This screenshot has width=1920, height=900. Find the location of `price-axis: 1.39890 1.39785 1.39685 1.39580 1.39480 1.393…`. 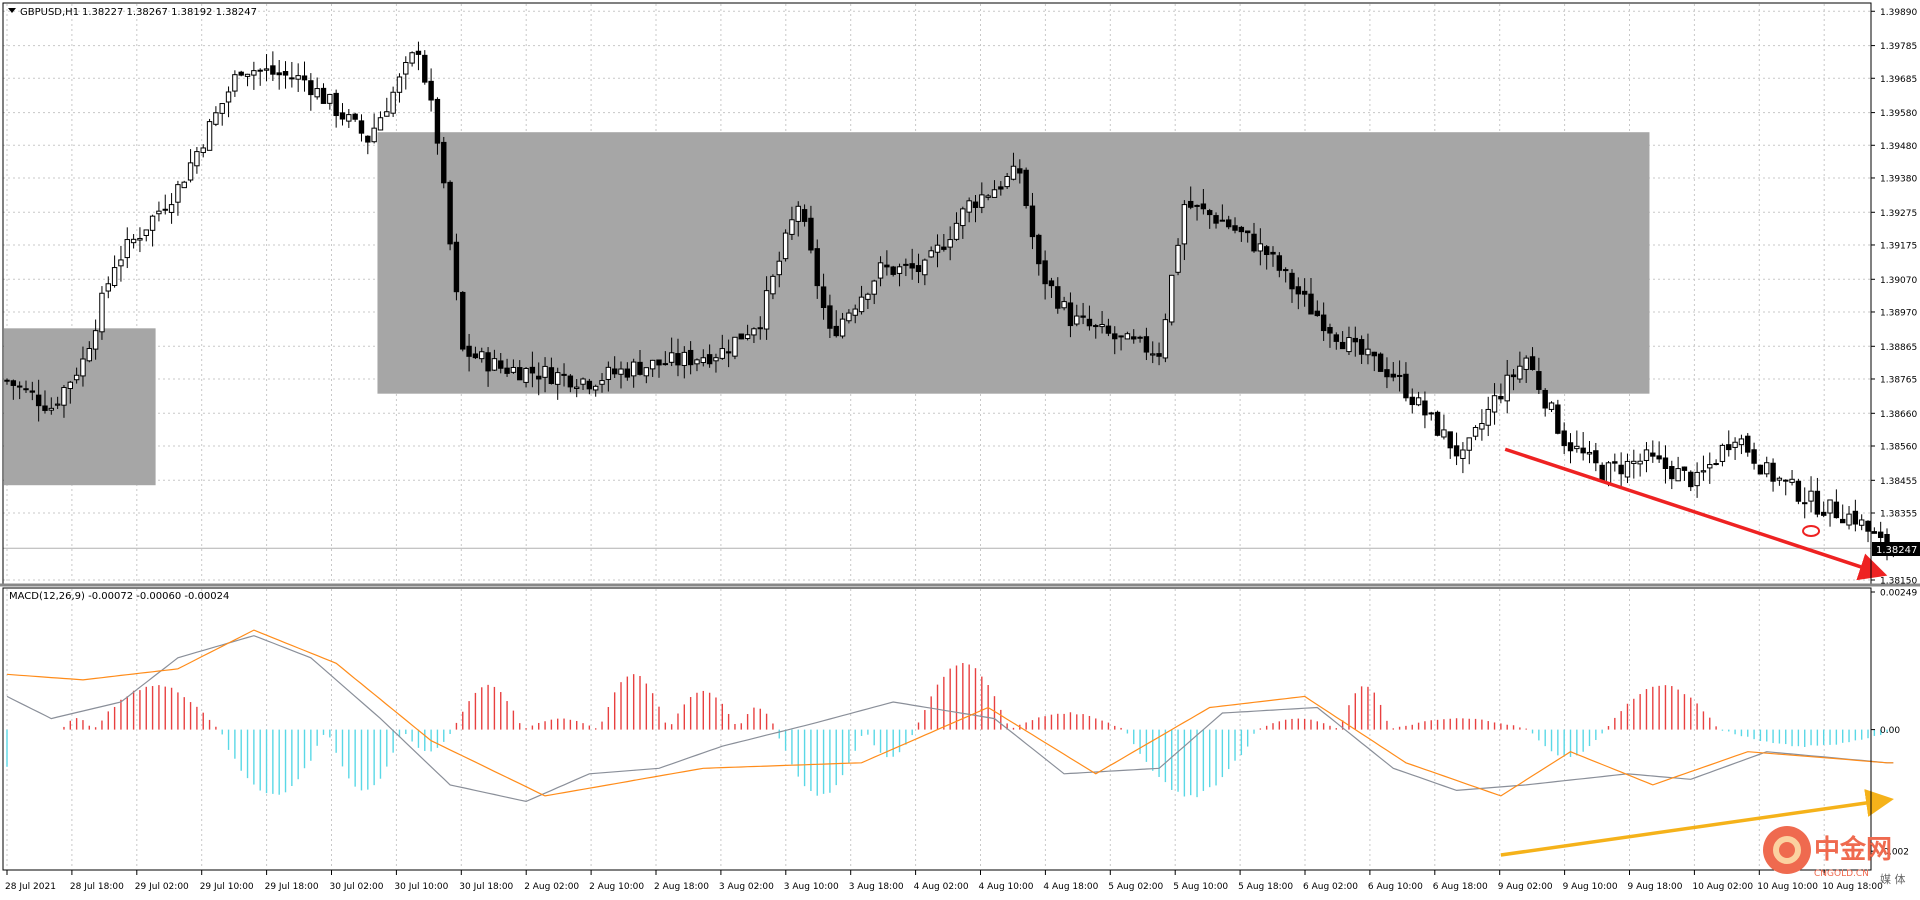

price-axis: 1.39890 1.39785 1.39685 1.39580 1.39480 1.393… is located at coordinates (1894, 297).